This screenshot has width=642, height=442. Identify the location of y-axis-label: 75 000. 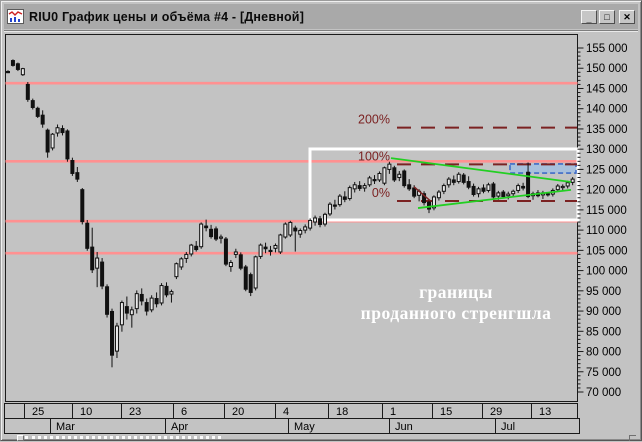
(603, 373).